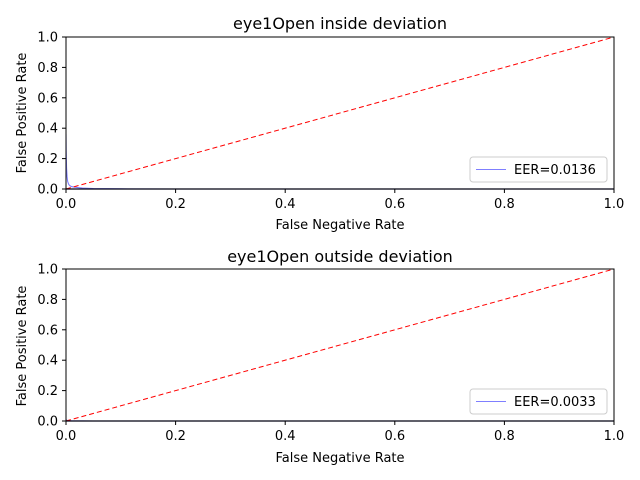  Describe the element at coordinates (340, 256) in the screenshot. I see `chart-title: eye1Open outside deviation` at that location.